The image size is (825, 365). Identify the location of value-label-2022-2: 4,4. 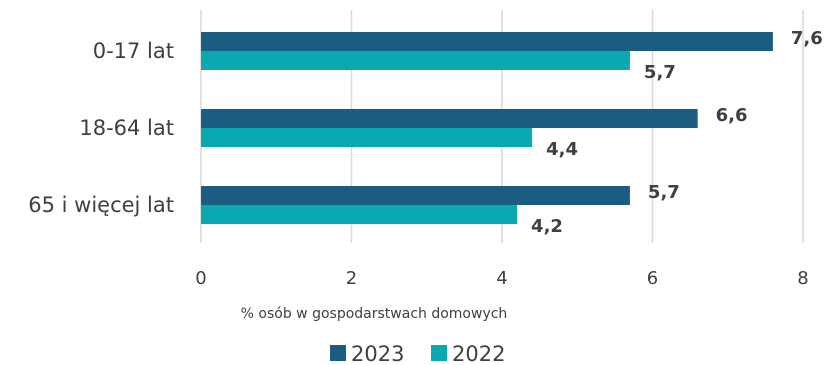
(562, 149).